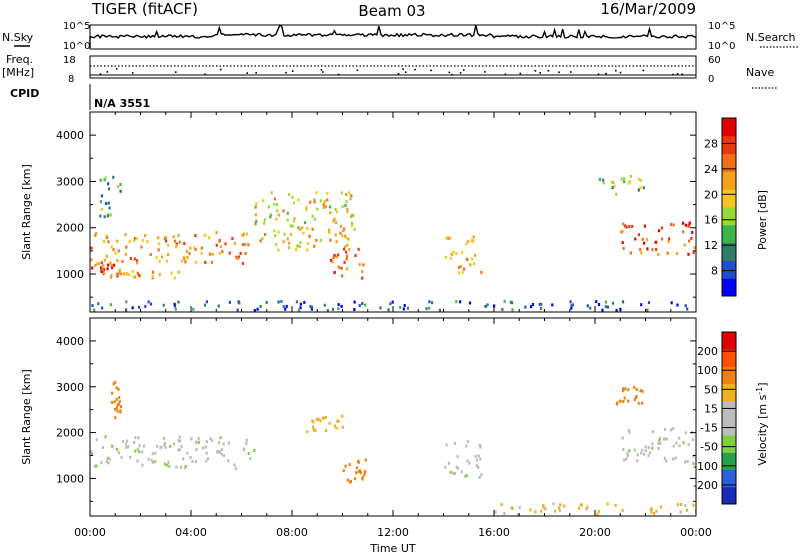 The width and height of the screenshot is (800, 558). I want to click on velocity-colorbar-tick-label: -50, so click(709, 447).